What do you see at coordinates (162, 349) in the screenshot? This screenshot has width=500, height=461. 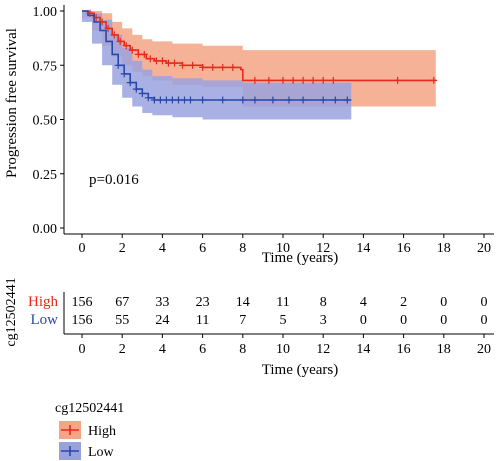 I see `risk-x-tick-label: 4` at bounding box center [162, 349].